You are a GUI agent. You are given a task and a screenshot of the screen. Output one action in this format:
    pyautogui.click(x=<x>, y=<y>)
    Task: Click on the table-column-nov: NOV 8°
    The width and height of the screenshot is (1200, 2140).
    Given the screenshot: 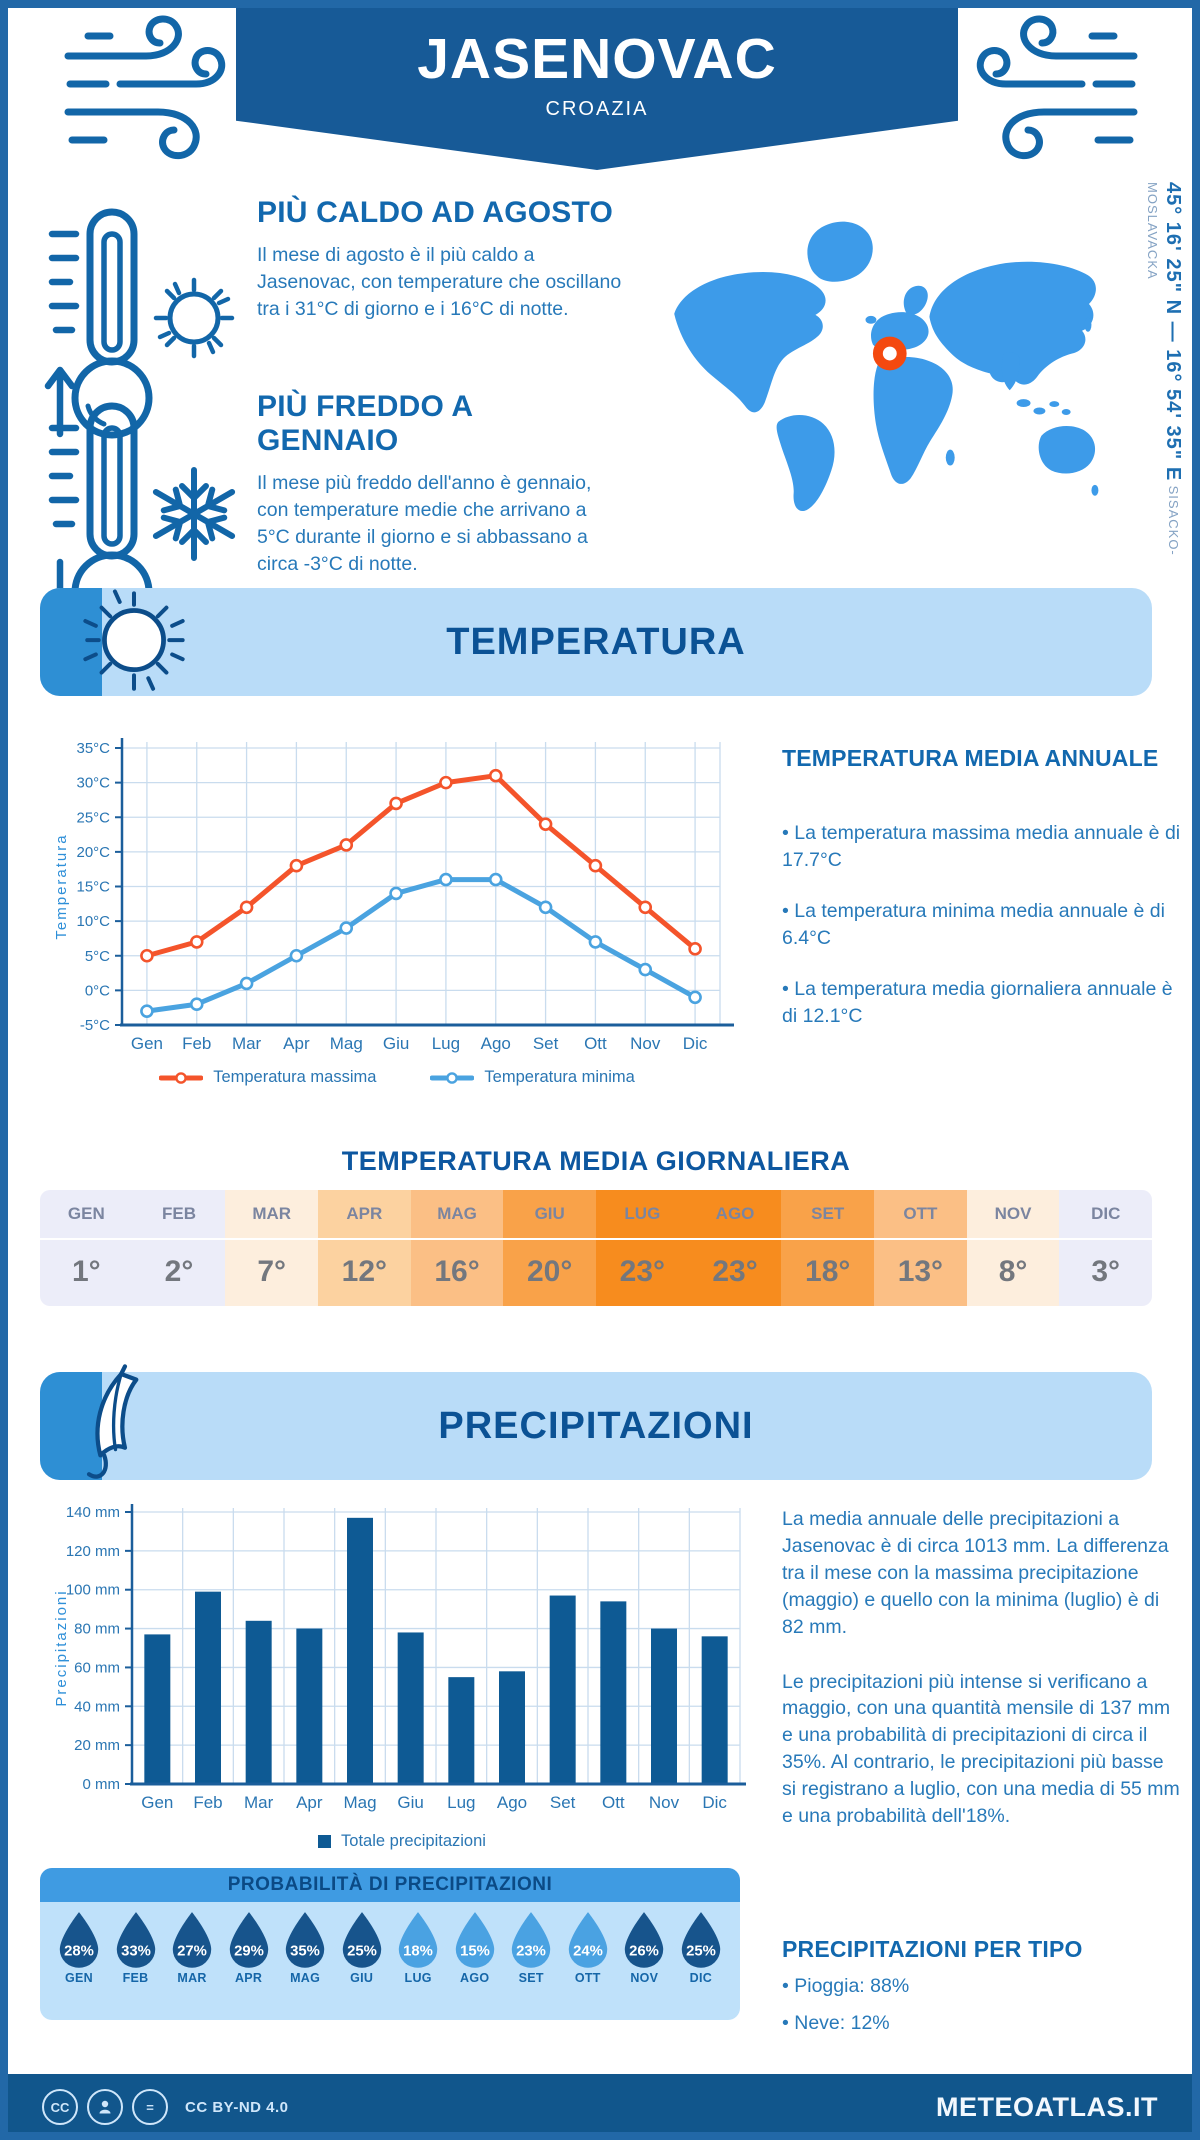 What is the action you would take?
    pyautogui.click(x=1013, y=1248)
    